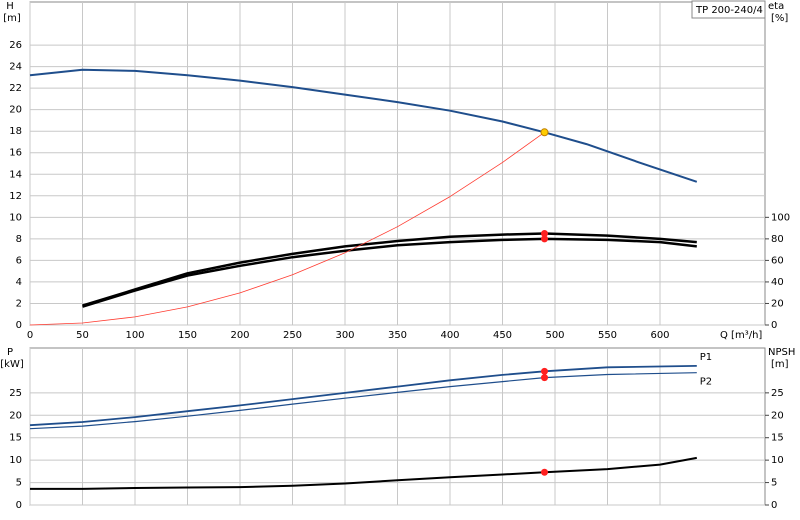  What do you see at coordinates (15, 131) in the screenshot?
I see `y-tick-label: 18` at bounding box center [15, 131].